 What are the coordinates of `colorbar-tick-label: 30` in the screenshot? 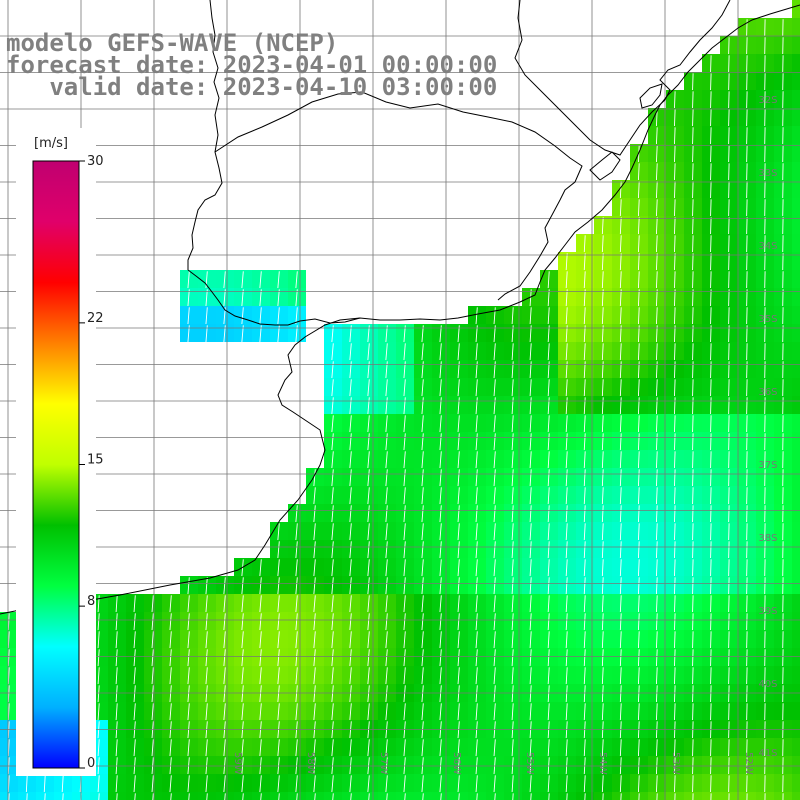 It's located at (95, 161).